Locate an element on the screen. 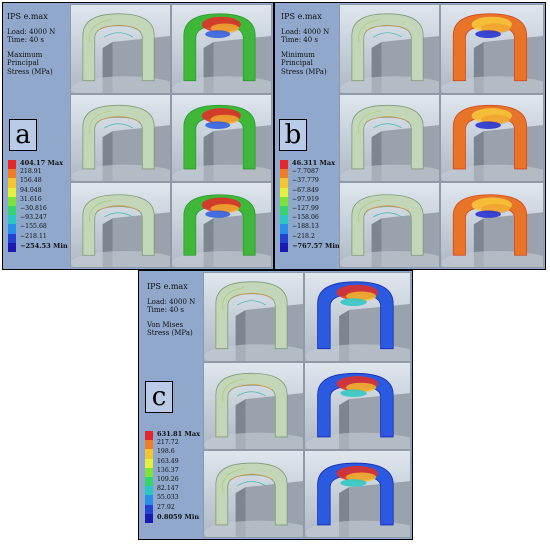 The height and width of the screenshot is (544, 550). panel-letter: b is located at coordinates (293, 135).